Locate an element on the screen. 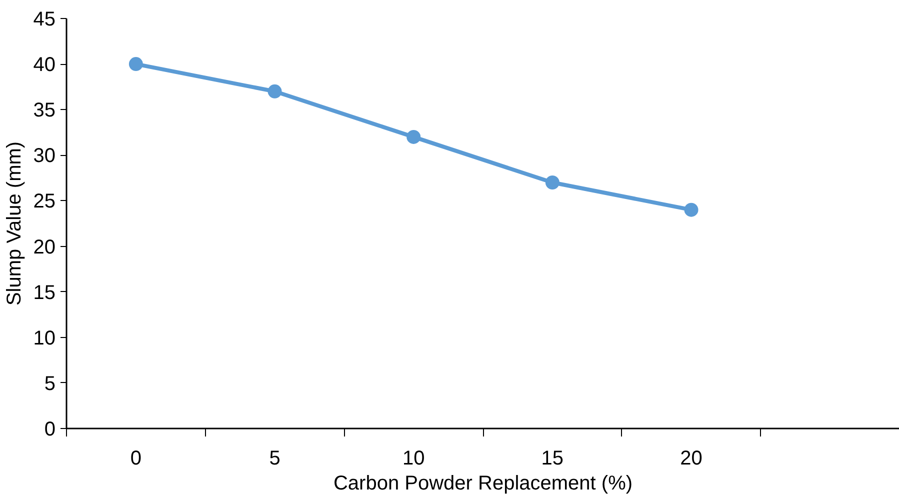 Image resolution: width=899 pixels, height=497 pixels. x-axis-title: Carbon Powder Replacement (%) is located at coordinates (483, 483).